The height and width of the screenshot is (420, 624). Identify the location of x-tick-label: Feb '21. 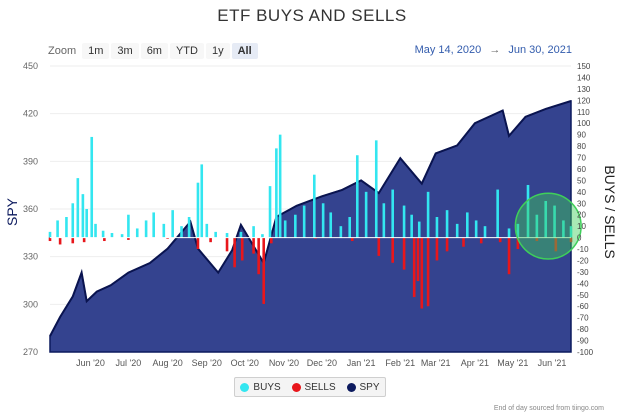
(400, 363).